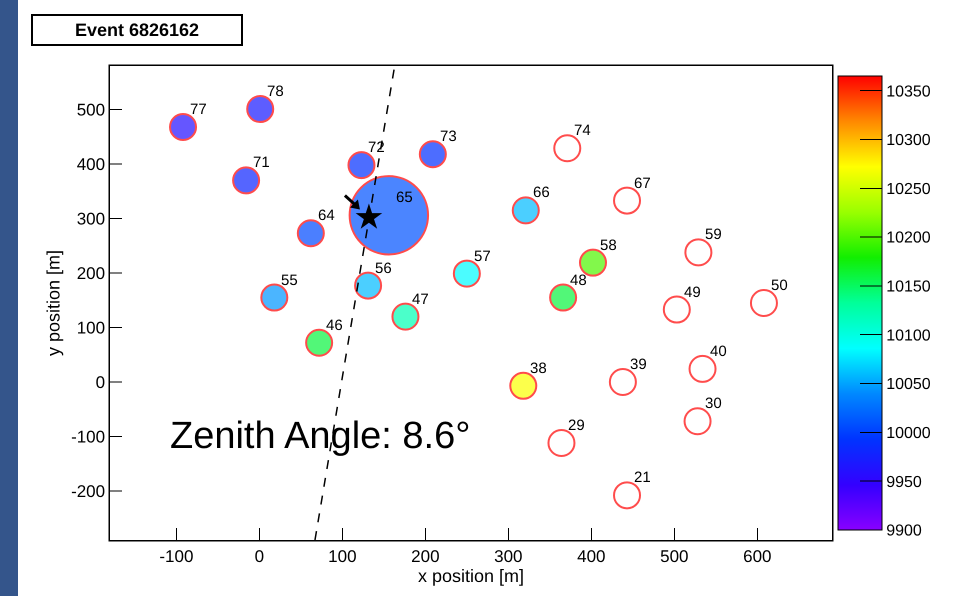 Image resolution: width=972 pixels, height=596 pixels. I want to click on x-tick-label: 500, so click(674, 556).